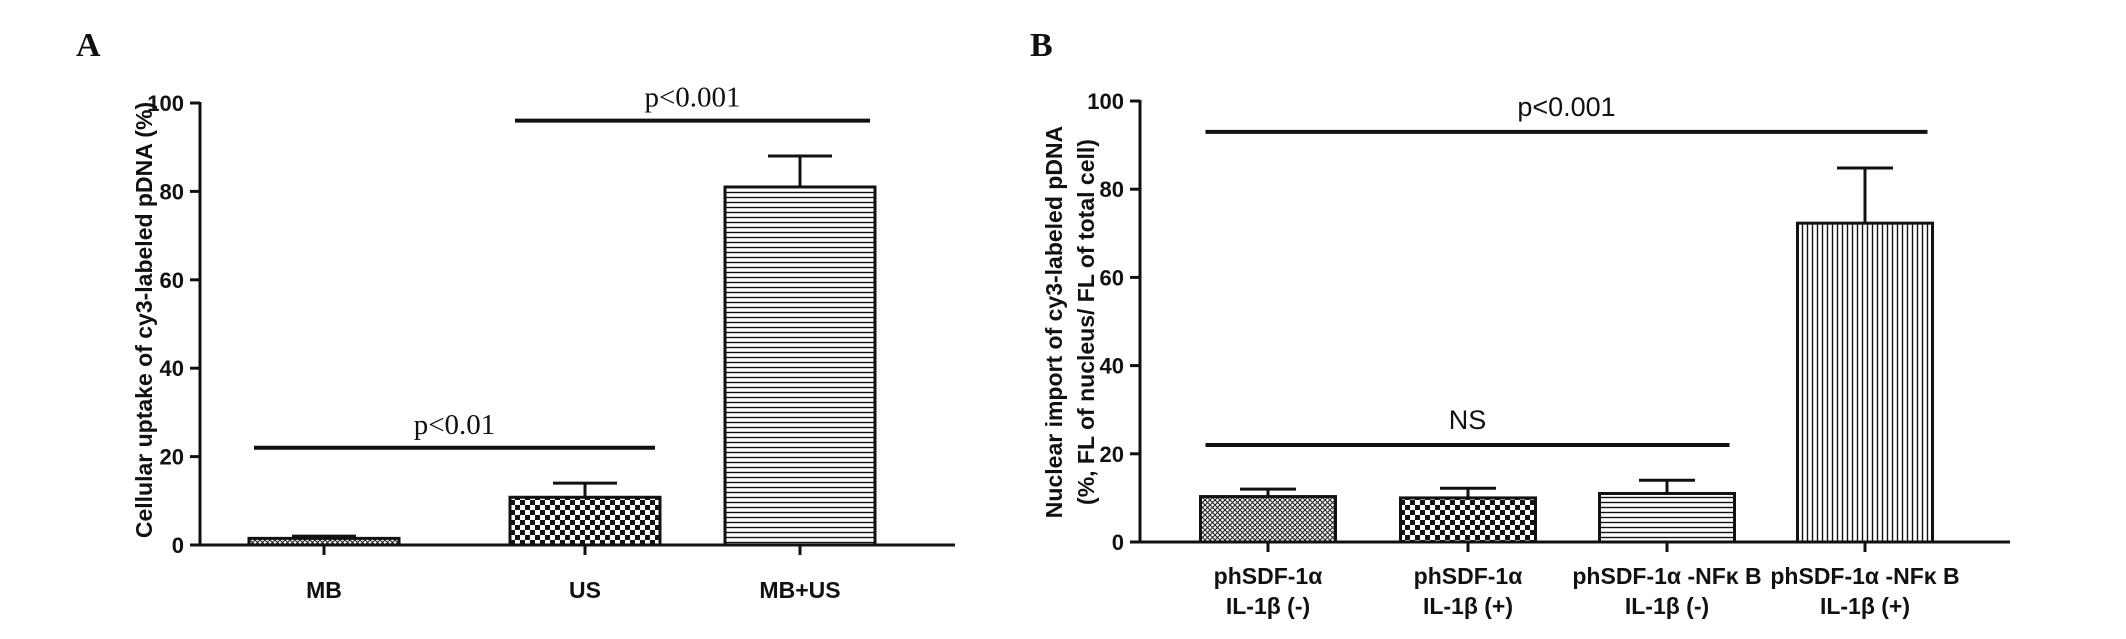  Describe the element at coordinates (799, 590) in the screenshot. I see `x-category-label: MB+US` at that location.